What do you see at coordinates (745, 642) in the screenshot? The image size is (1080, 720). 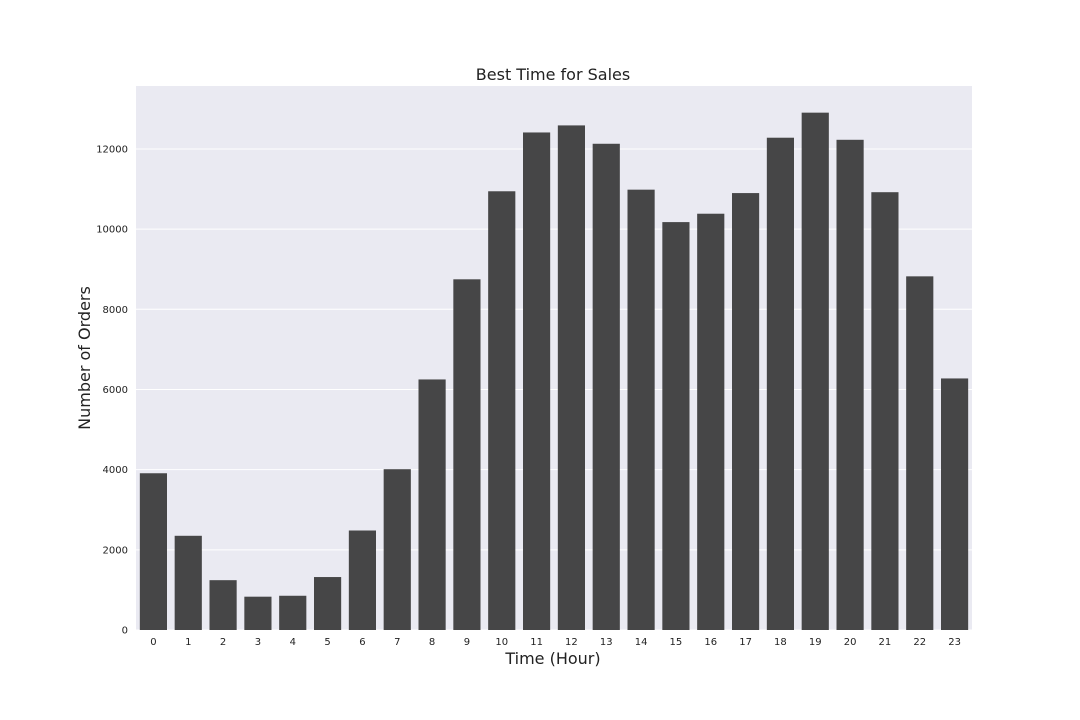 I see `x-tick-label: 17` at bounding box center [745, 642].